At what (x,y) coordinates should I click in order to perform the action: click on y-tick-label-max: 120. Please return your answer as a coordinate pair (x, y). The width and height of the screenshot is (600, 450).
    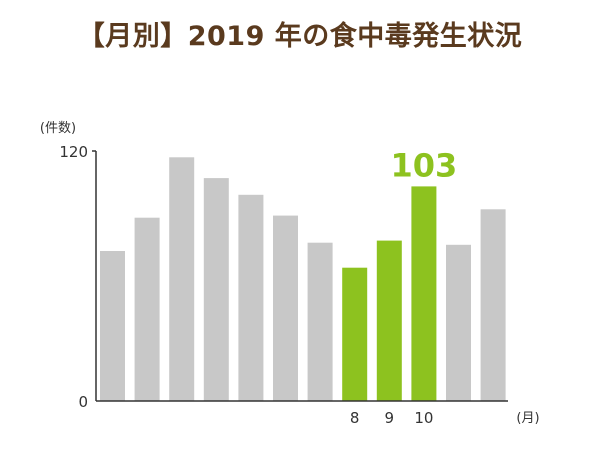
    Looking at the image, I should click on (73, 152).